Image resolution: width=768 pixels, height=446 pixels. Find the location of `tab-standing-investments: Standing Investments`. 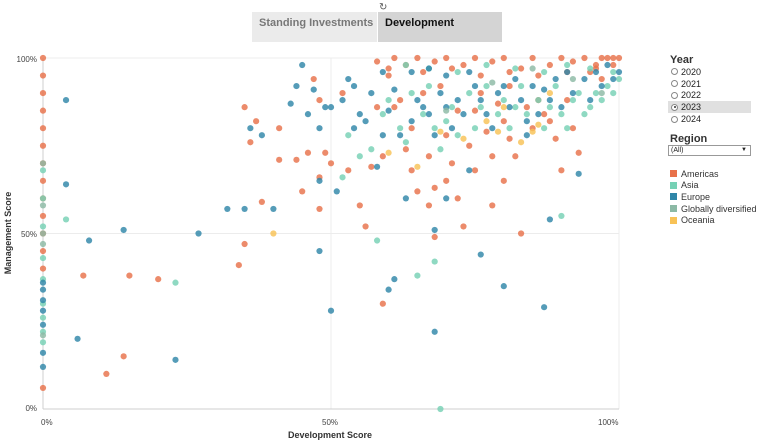

tab-standing-investments: Standing Investments is located at coordinates (314, 27).